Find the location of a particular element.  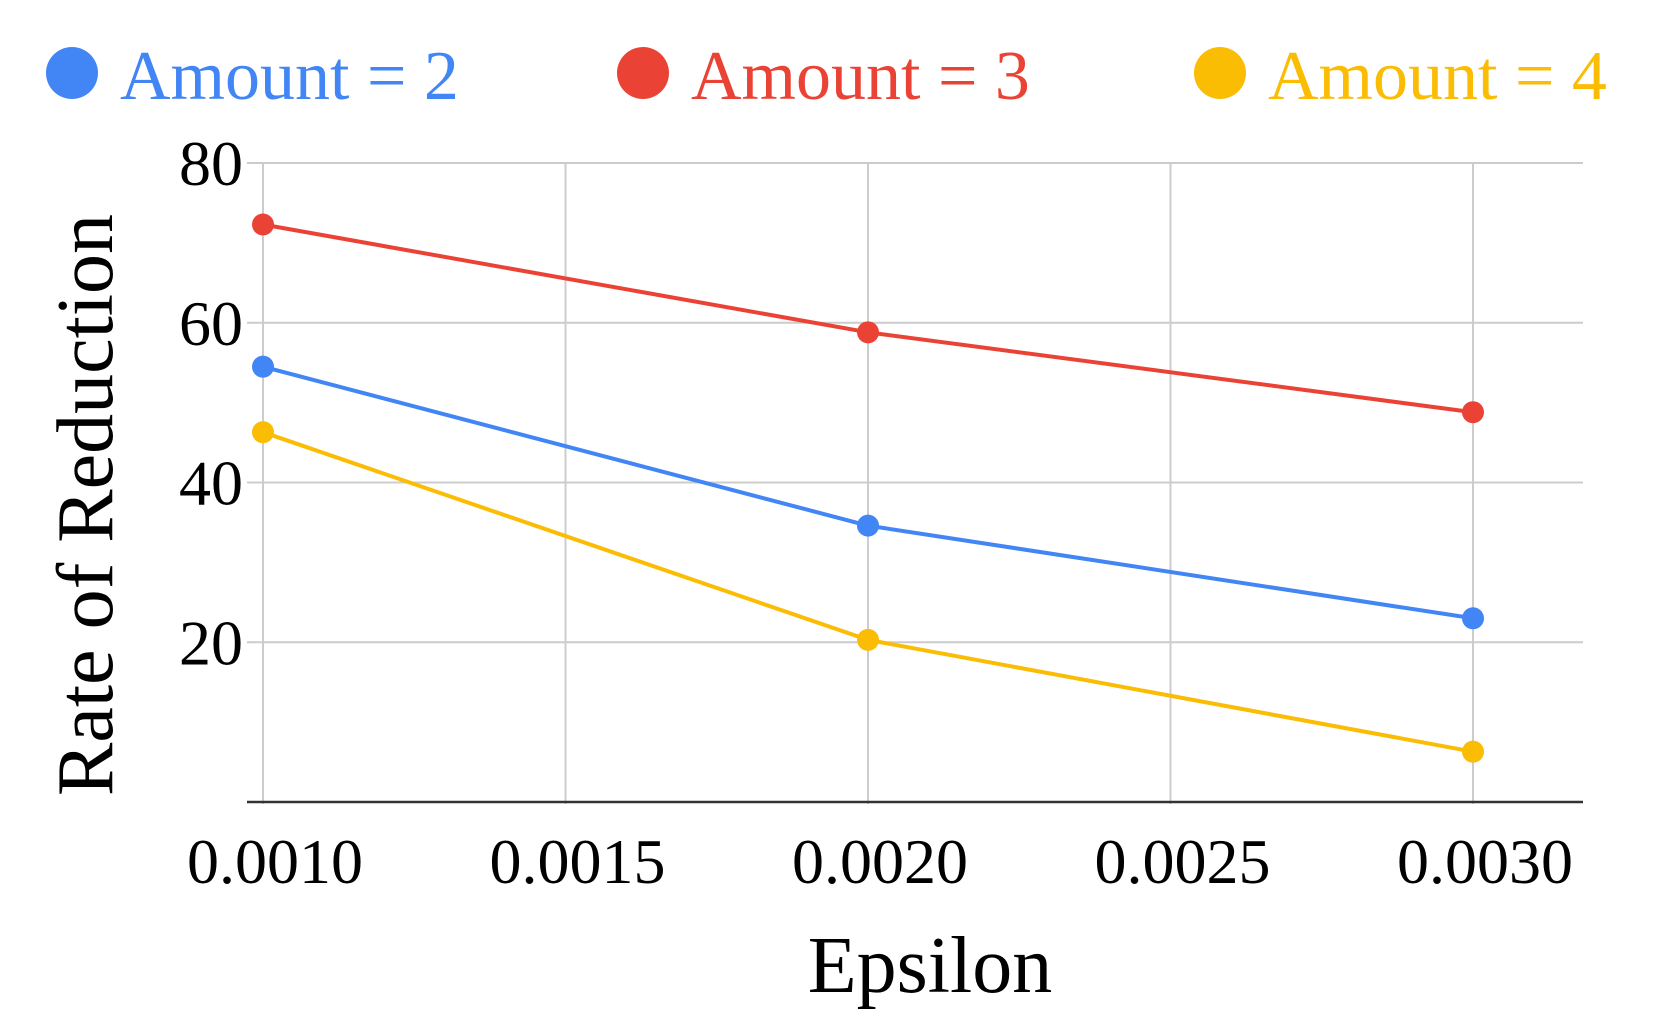

legend-item-amount-2: Amount = 2 is located at coordinates (252, 76).